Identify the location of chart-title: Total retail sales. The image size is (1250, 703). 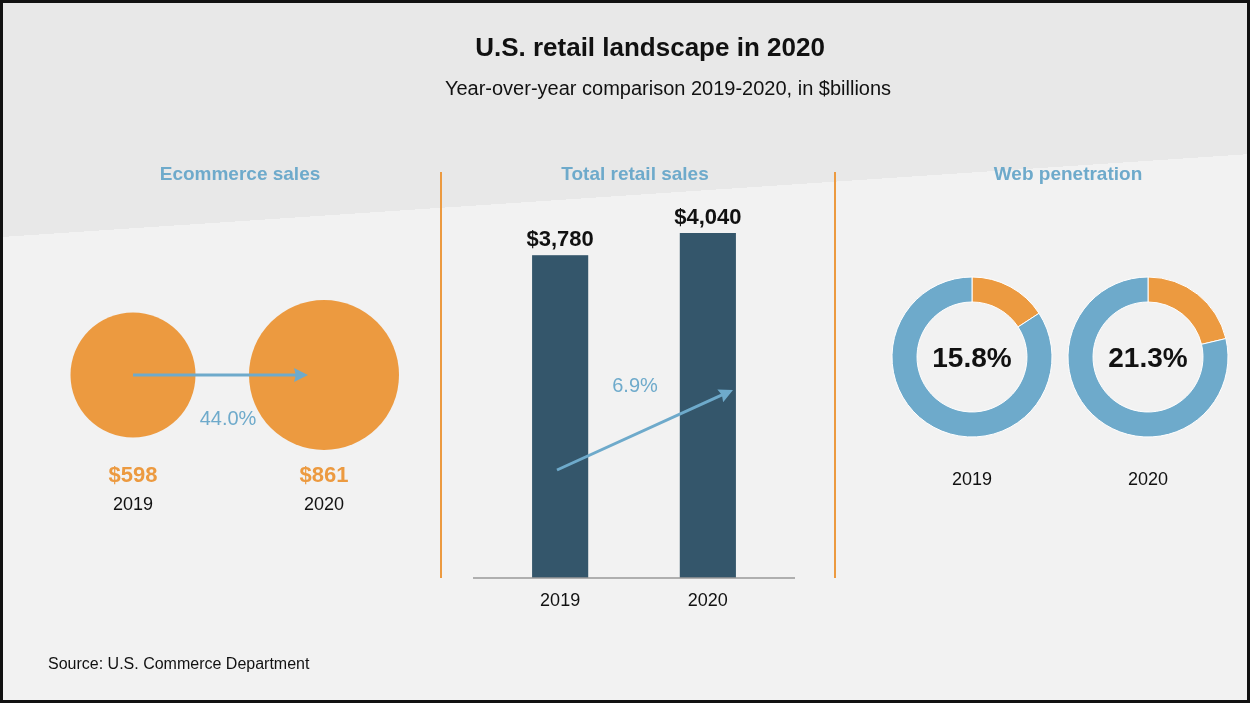
(635, 173).